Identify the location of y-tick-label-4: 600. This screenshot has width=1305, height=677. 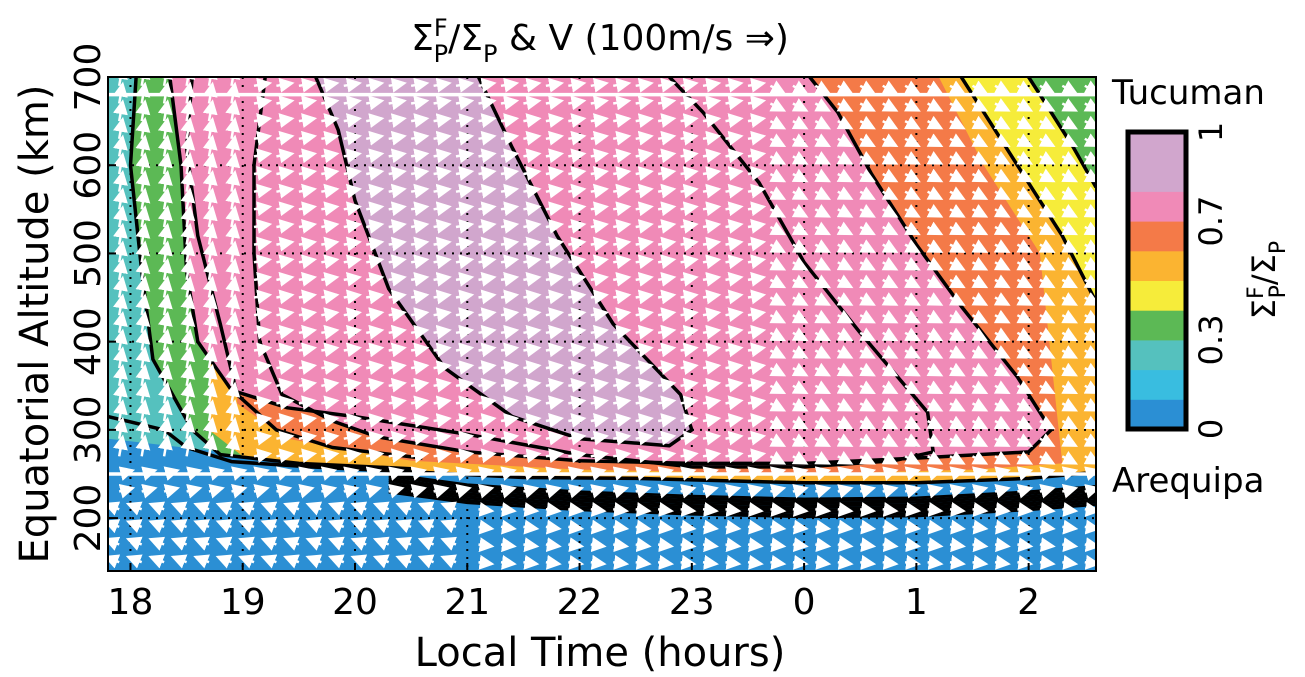
(88, 165).